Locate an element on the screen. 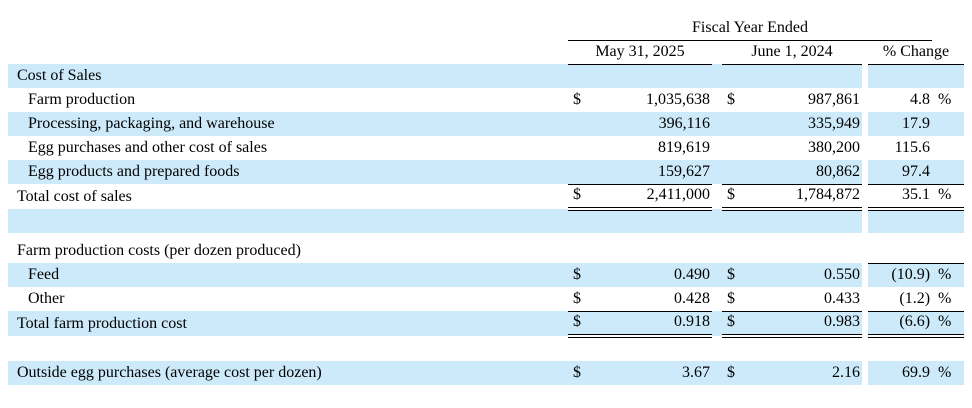 This screenshot has width=972, height=408. value-2024: 0.433 is located at coordinates (803, 299).